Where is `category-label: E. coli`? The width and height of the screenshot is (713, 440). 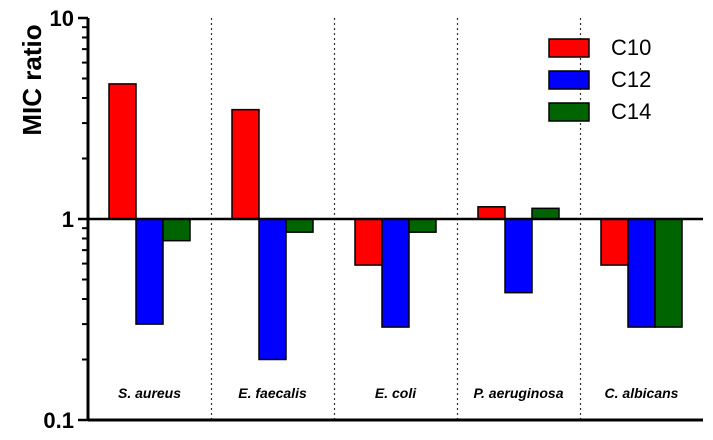 category-label: E. coli is located at coordinates (396, 393).